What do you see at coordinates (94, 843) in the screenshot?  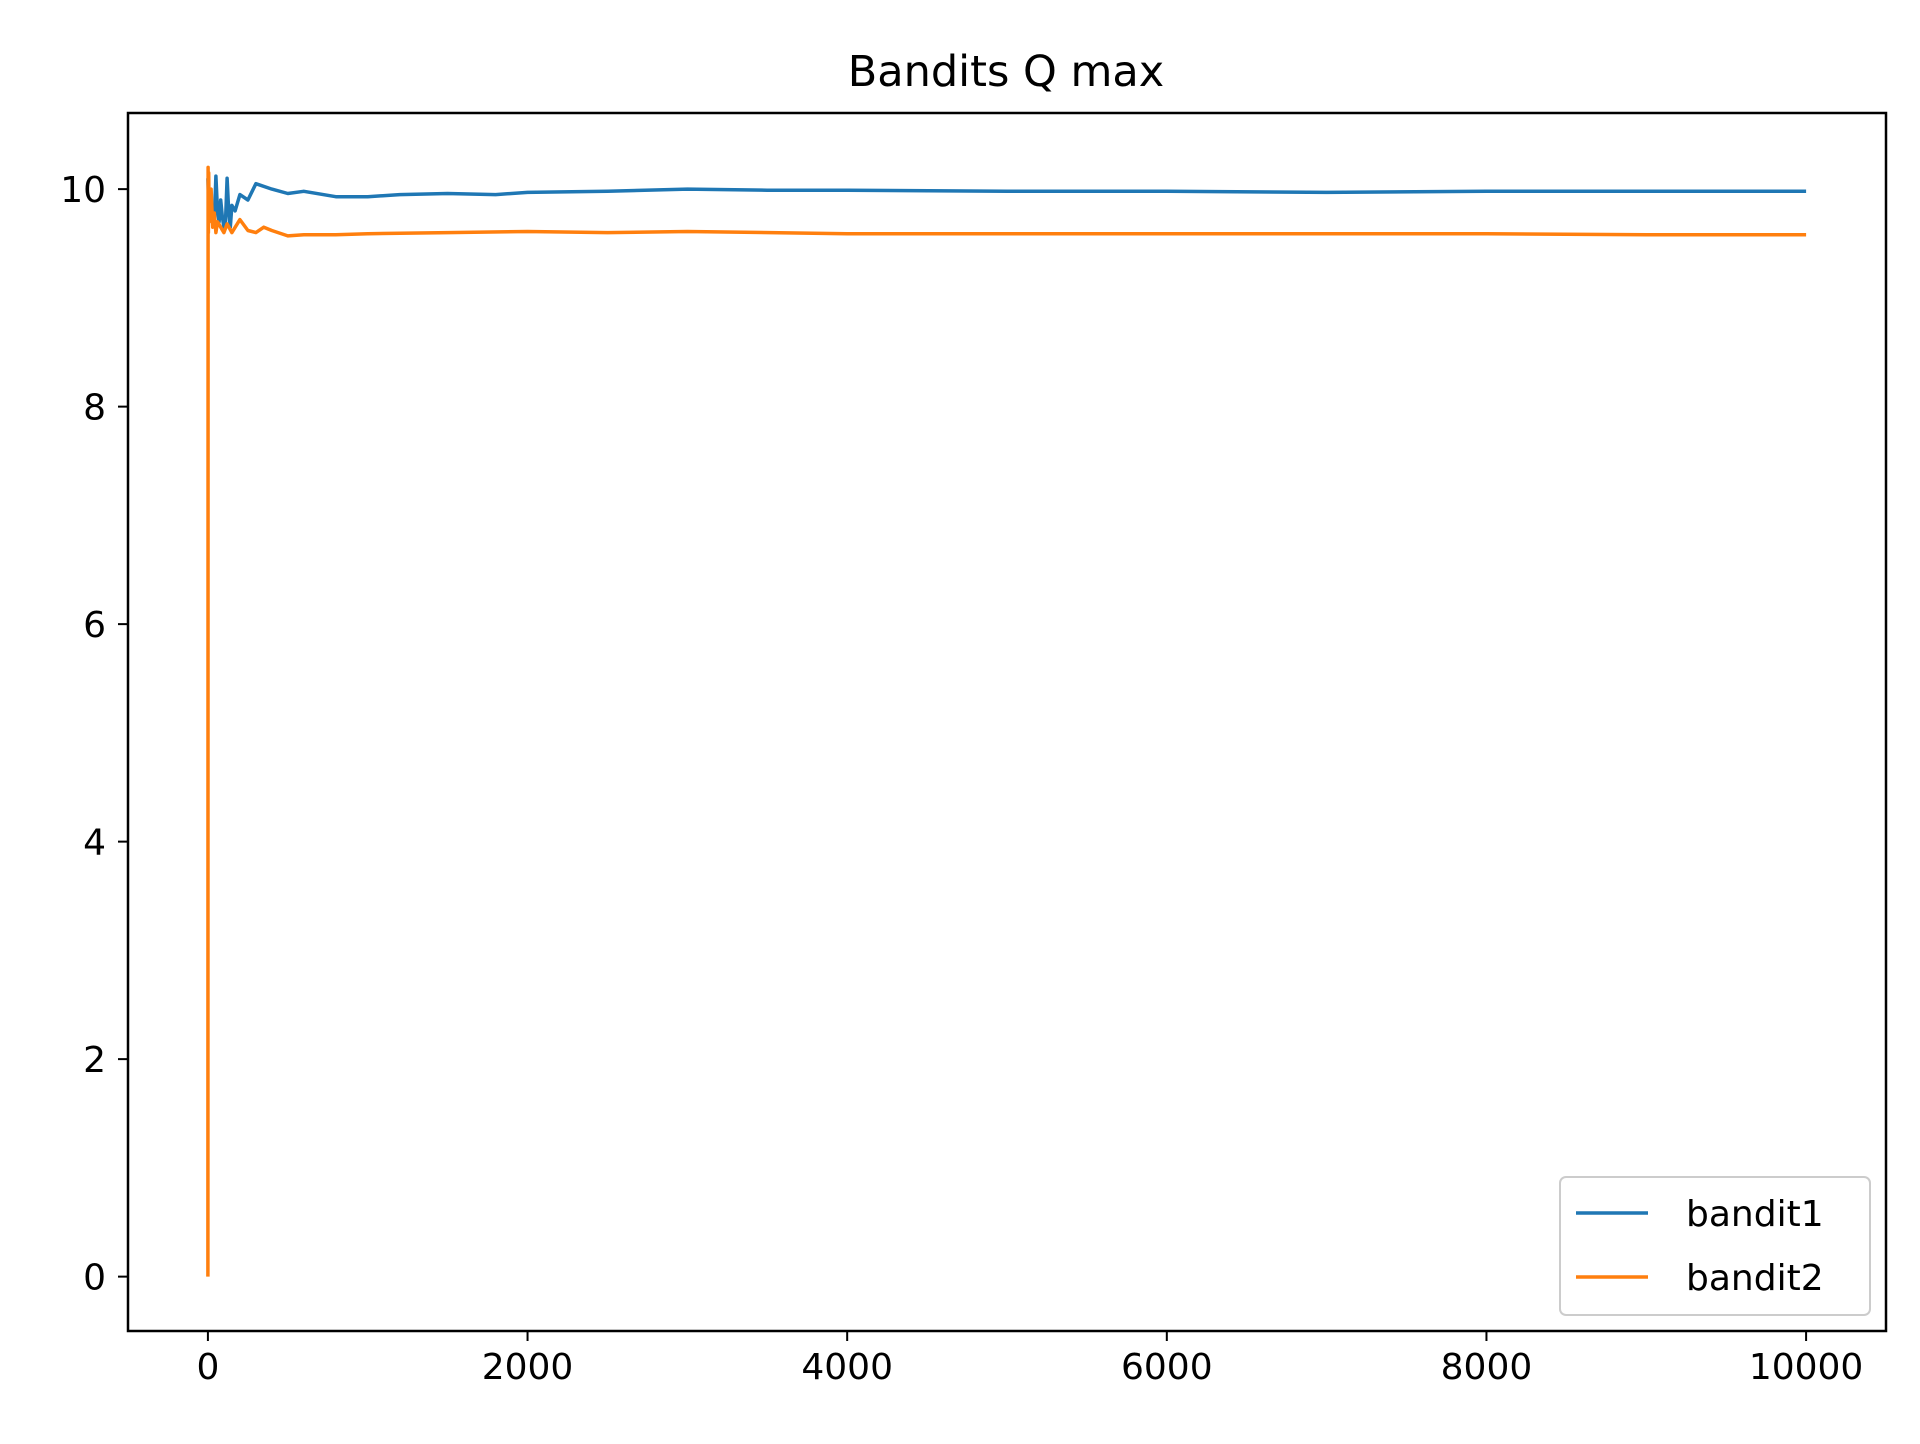 I see `y-tick-label: 4` at bounding box center [94, 843].